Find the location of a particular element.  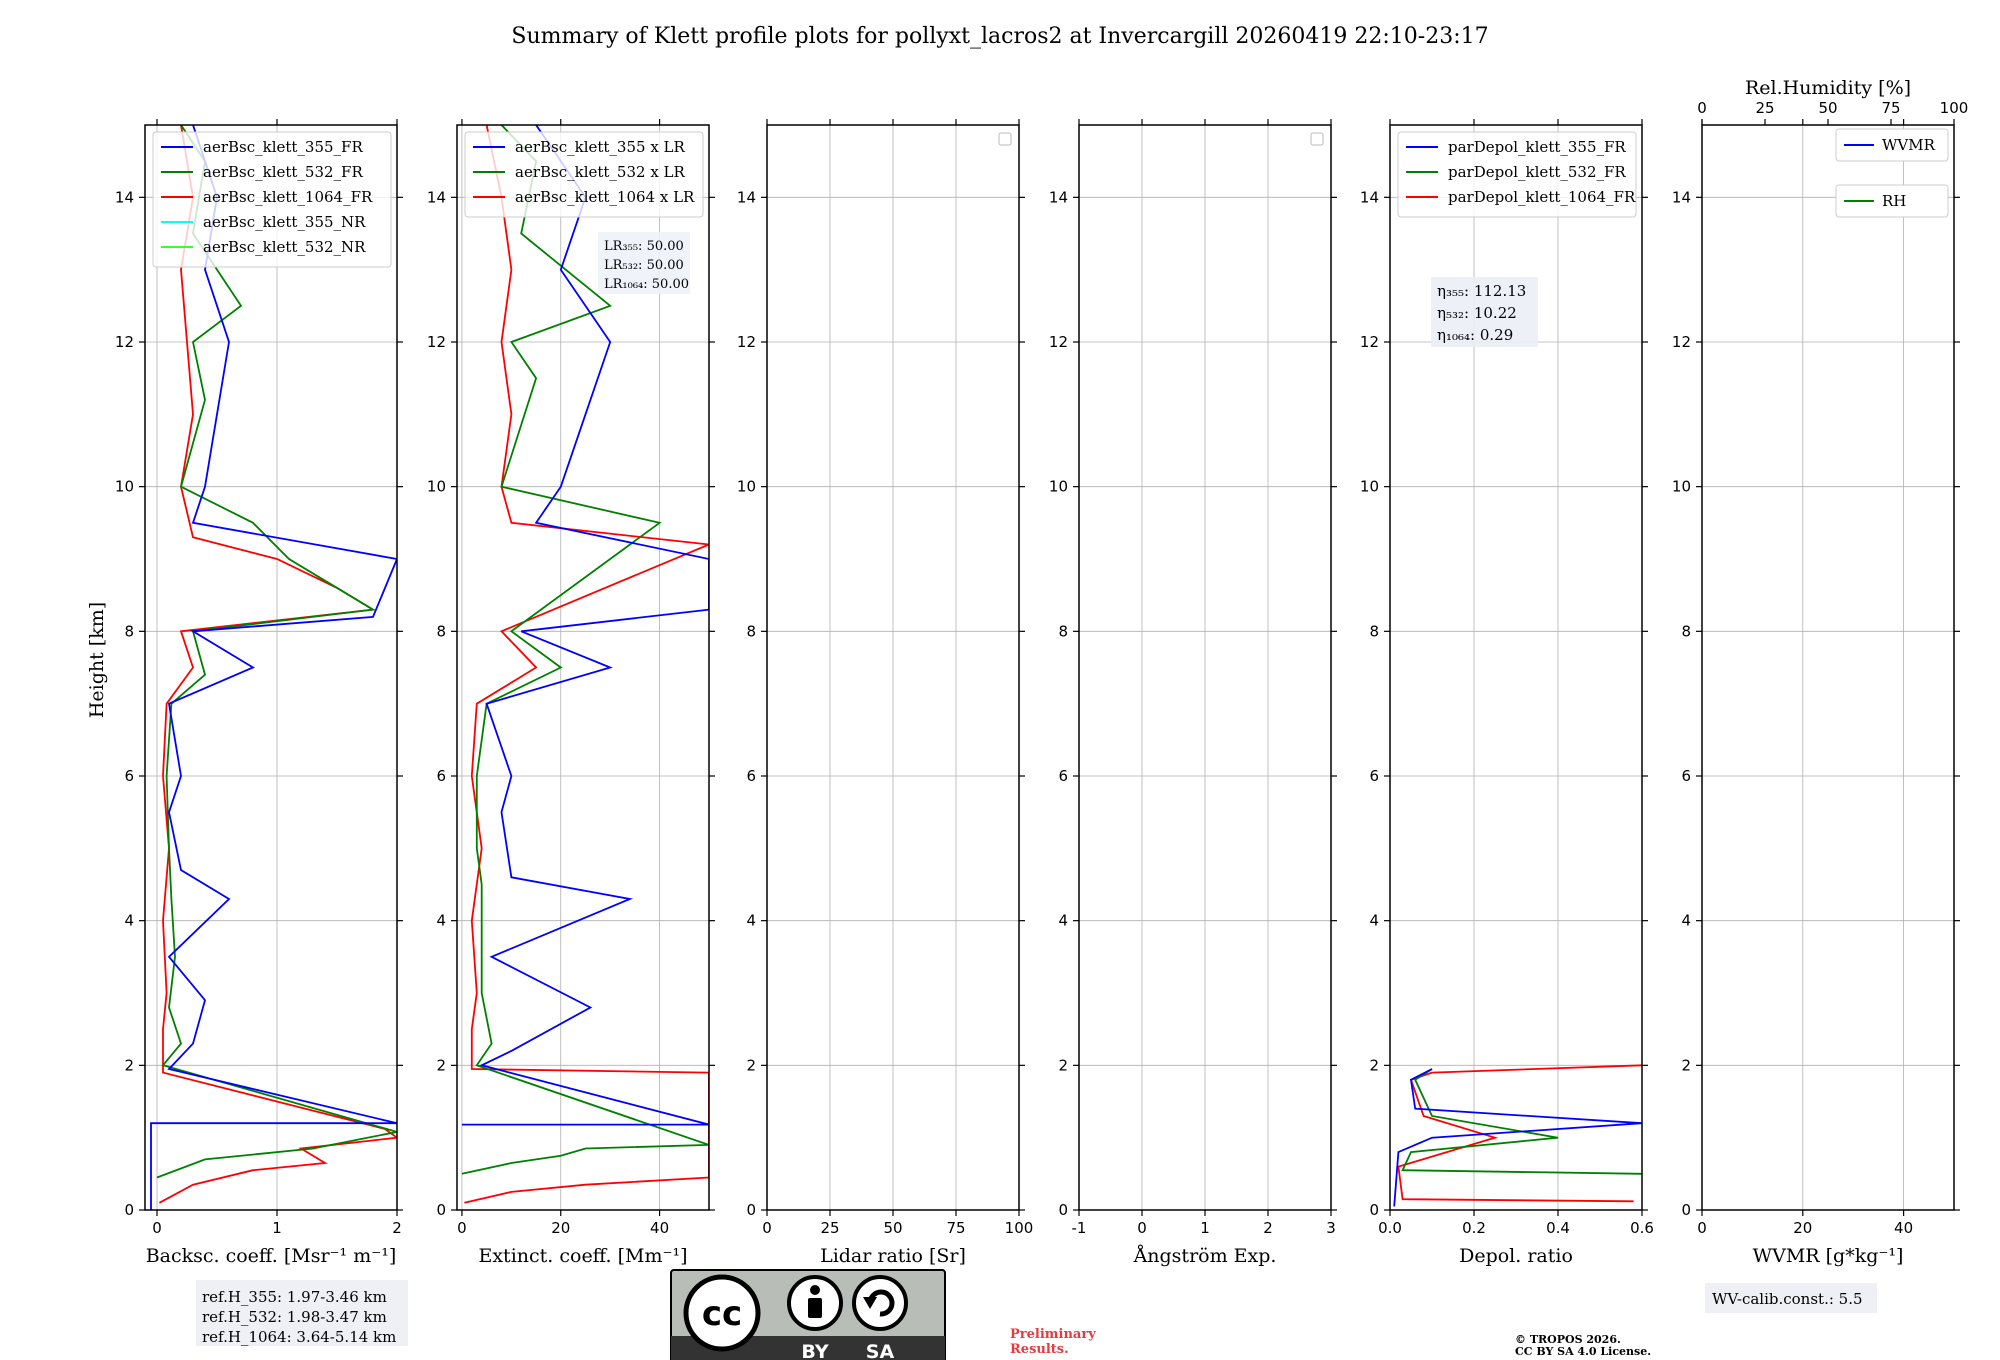

x2-tick-label: 25 is located at coordinates (1764, 108).